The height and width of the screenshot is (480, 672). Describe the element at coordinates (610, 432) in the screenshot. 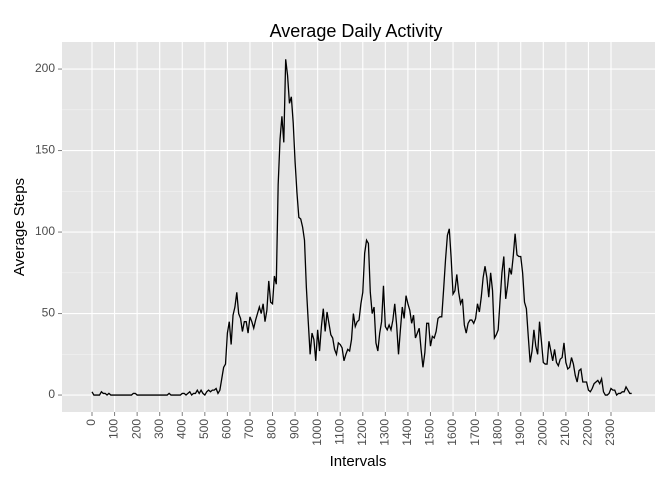

I see `x-tick-label: 2300` at that location.